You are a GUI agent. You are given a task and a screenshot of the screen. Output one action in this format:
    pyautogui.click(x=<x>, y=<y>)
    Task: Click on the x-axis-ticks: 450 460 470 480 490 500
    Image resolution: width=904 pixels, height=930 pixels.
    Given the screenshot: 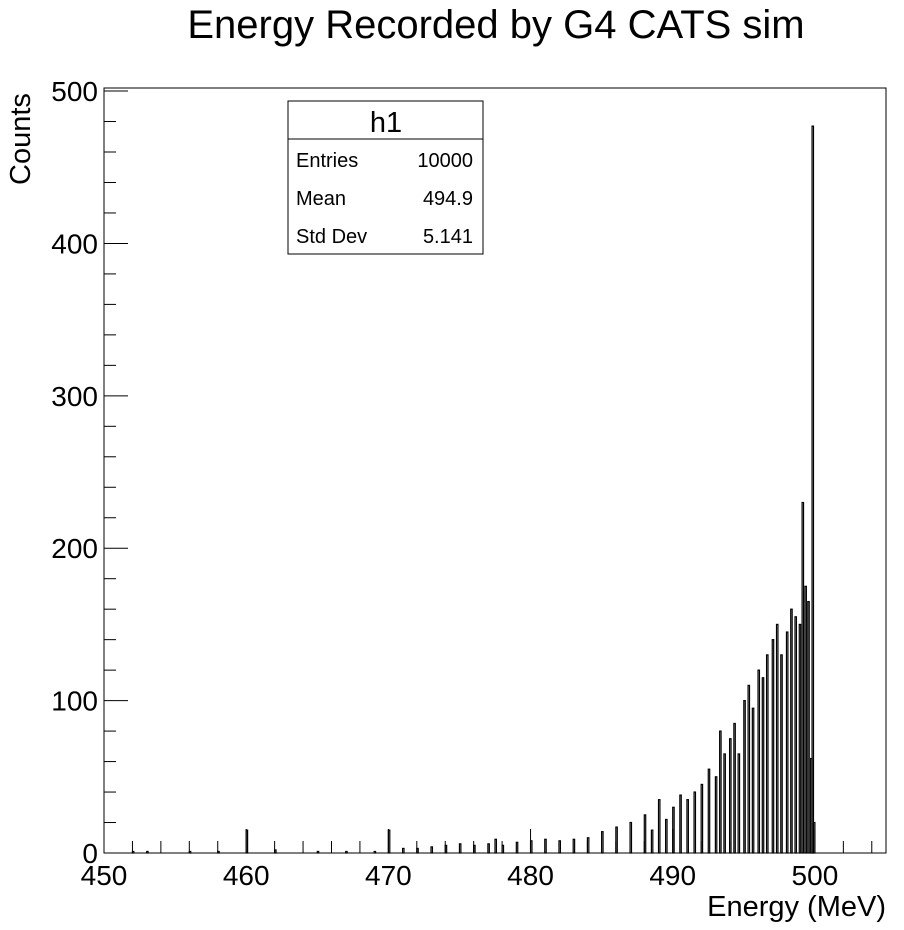 What is the action you would take?
    pyautogui.click(x=477, y=860)
    